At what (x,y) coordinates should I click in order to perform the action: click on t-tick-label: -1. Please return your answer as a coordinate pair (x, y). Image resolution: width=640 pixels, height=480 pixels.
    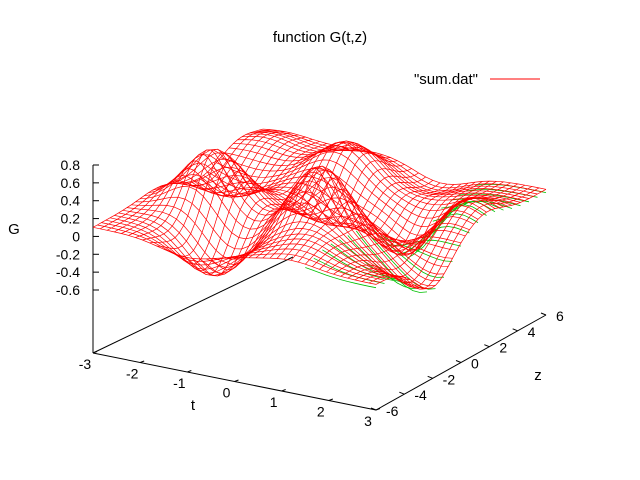
    Looking at the image, I should click on (179, 383).